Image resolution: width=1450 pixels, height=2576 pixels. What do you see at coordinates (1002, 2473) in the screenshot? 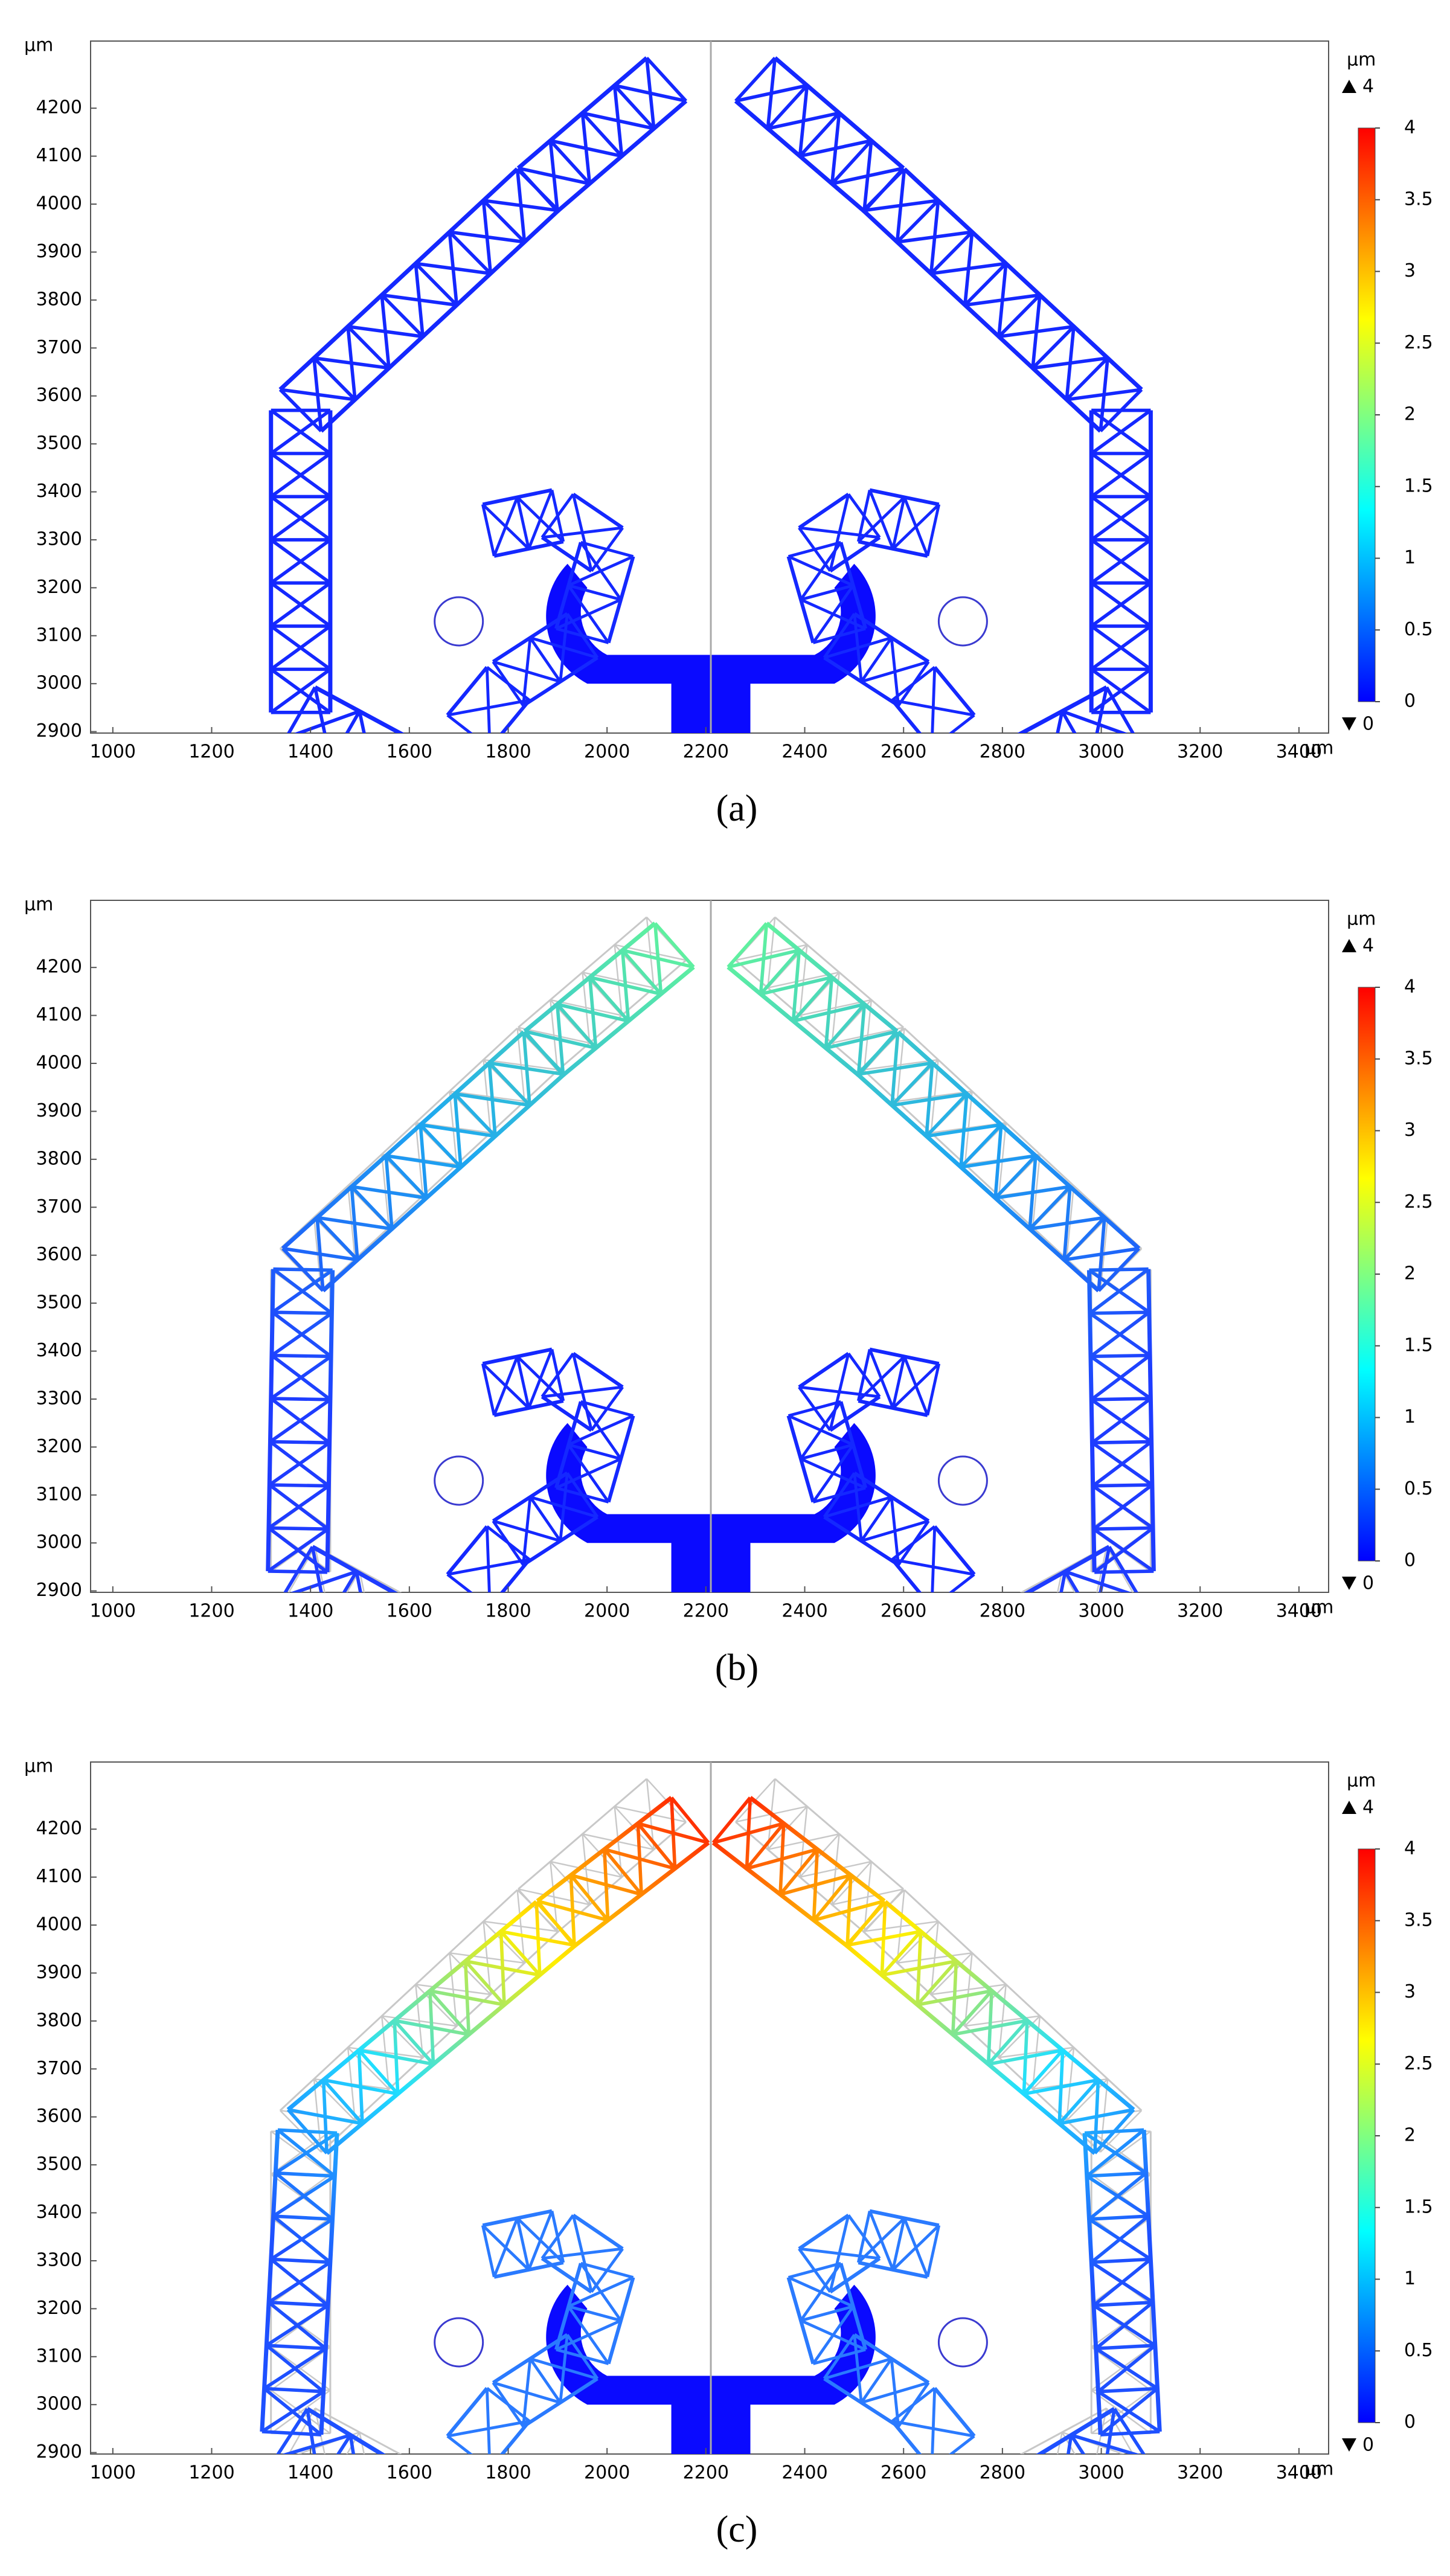
I see `x-tick-label: 2800` at bounding box center [1002, 2473].